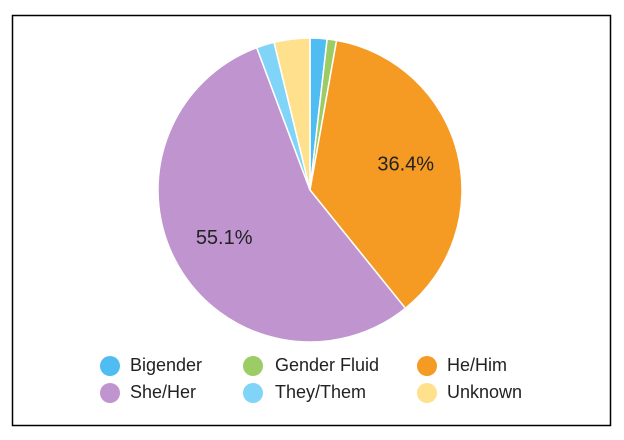 The width and height of the screenshot is (624, 440). What do you see at coordinates (163, 392) in the screenshot?
I see `legend-label: She/Her` at bounding box center [163, 392].